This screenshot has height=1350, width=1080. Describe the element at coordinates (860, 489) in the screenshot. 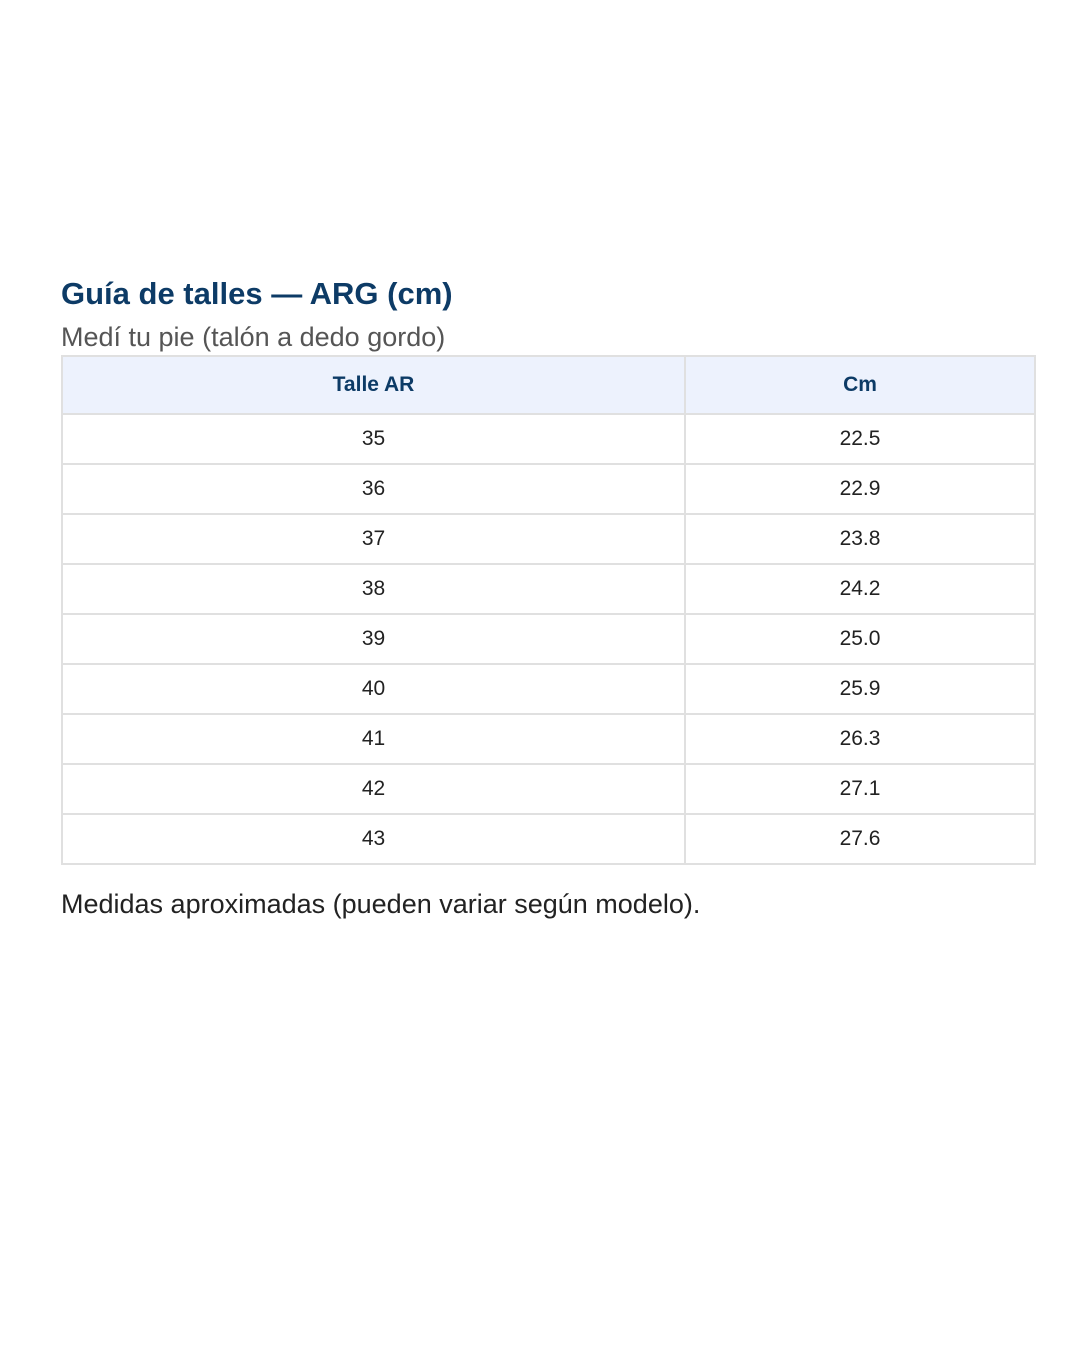

I see `cm-cell: 22.9` at that location.